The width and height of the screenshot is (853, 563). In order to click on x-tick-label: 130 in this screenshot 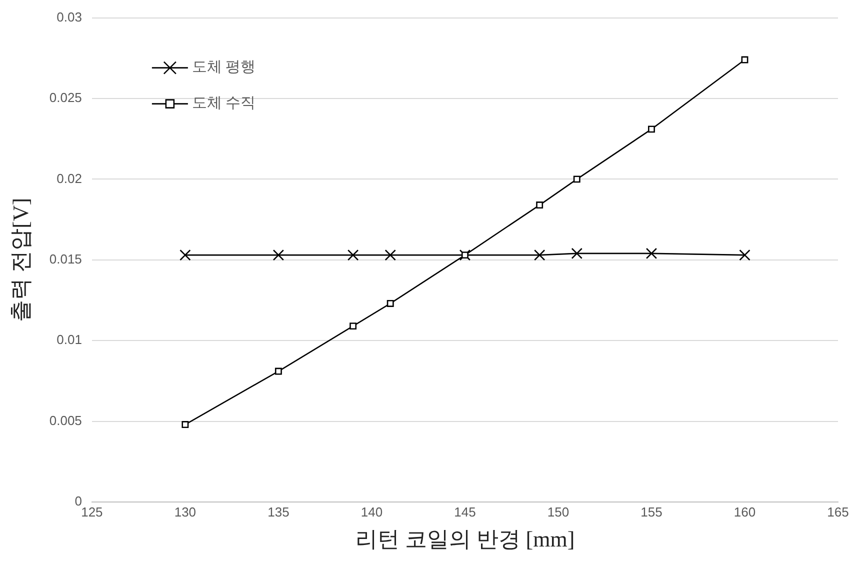, I will do `click(185, 512)`.